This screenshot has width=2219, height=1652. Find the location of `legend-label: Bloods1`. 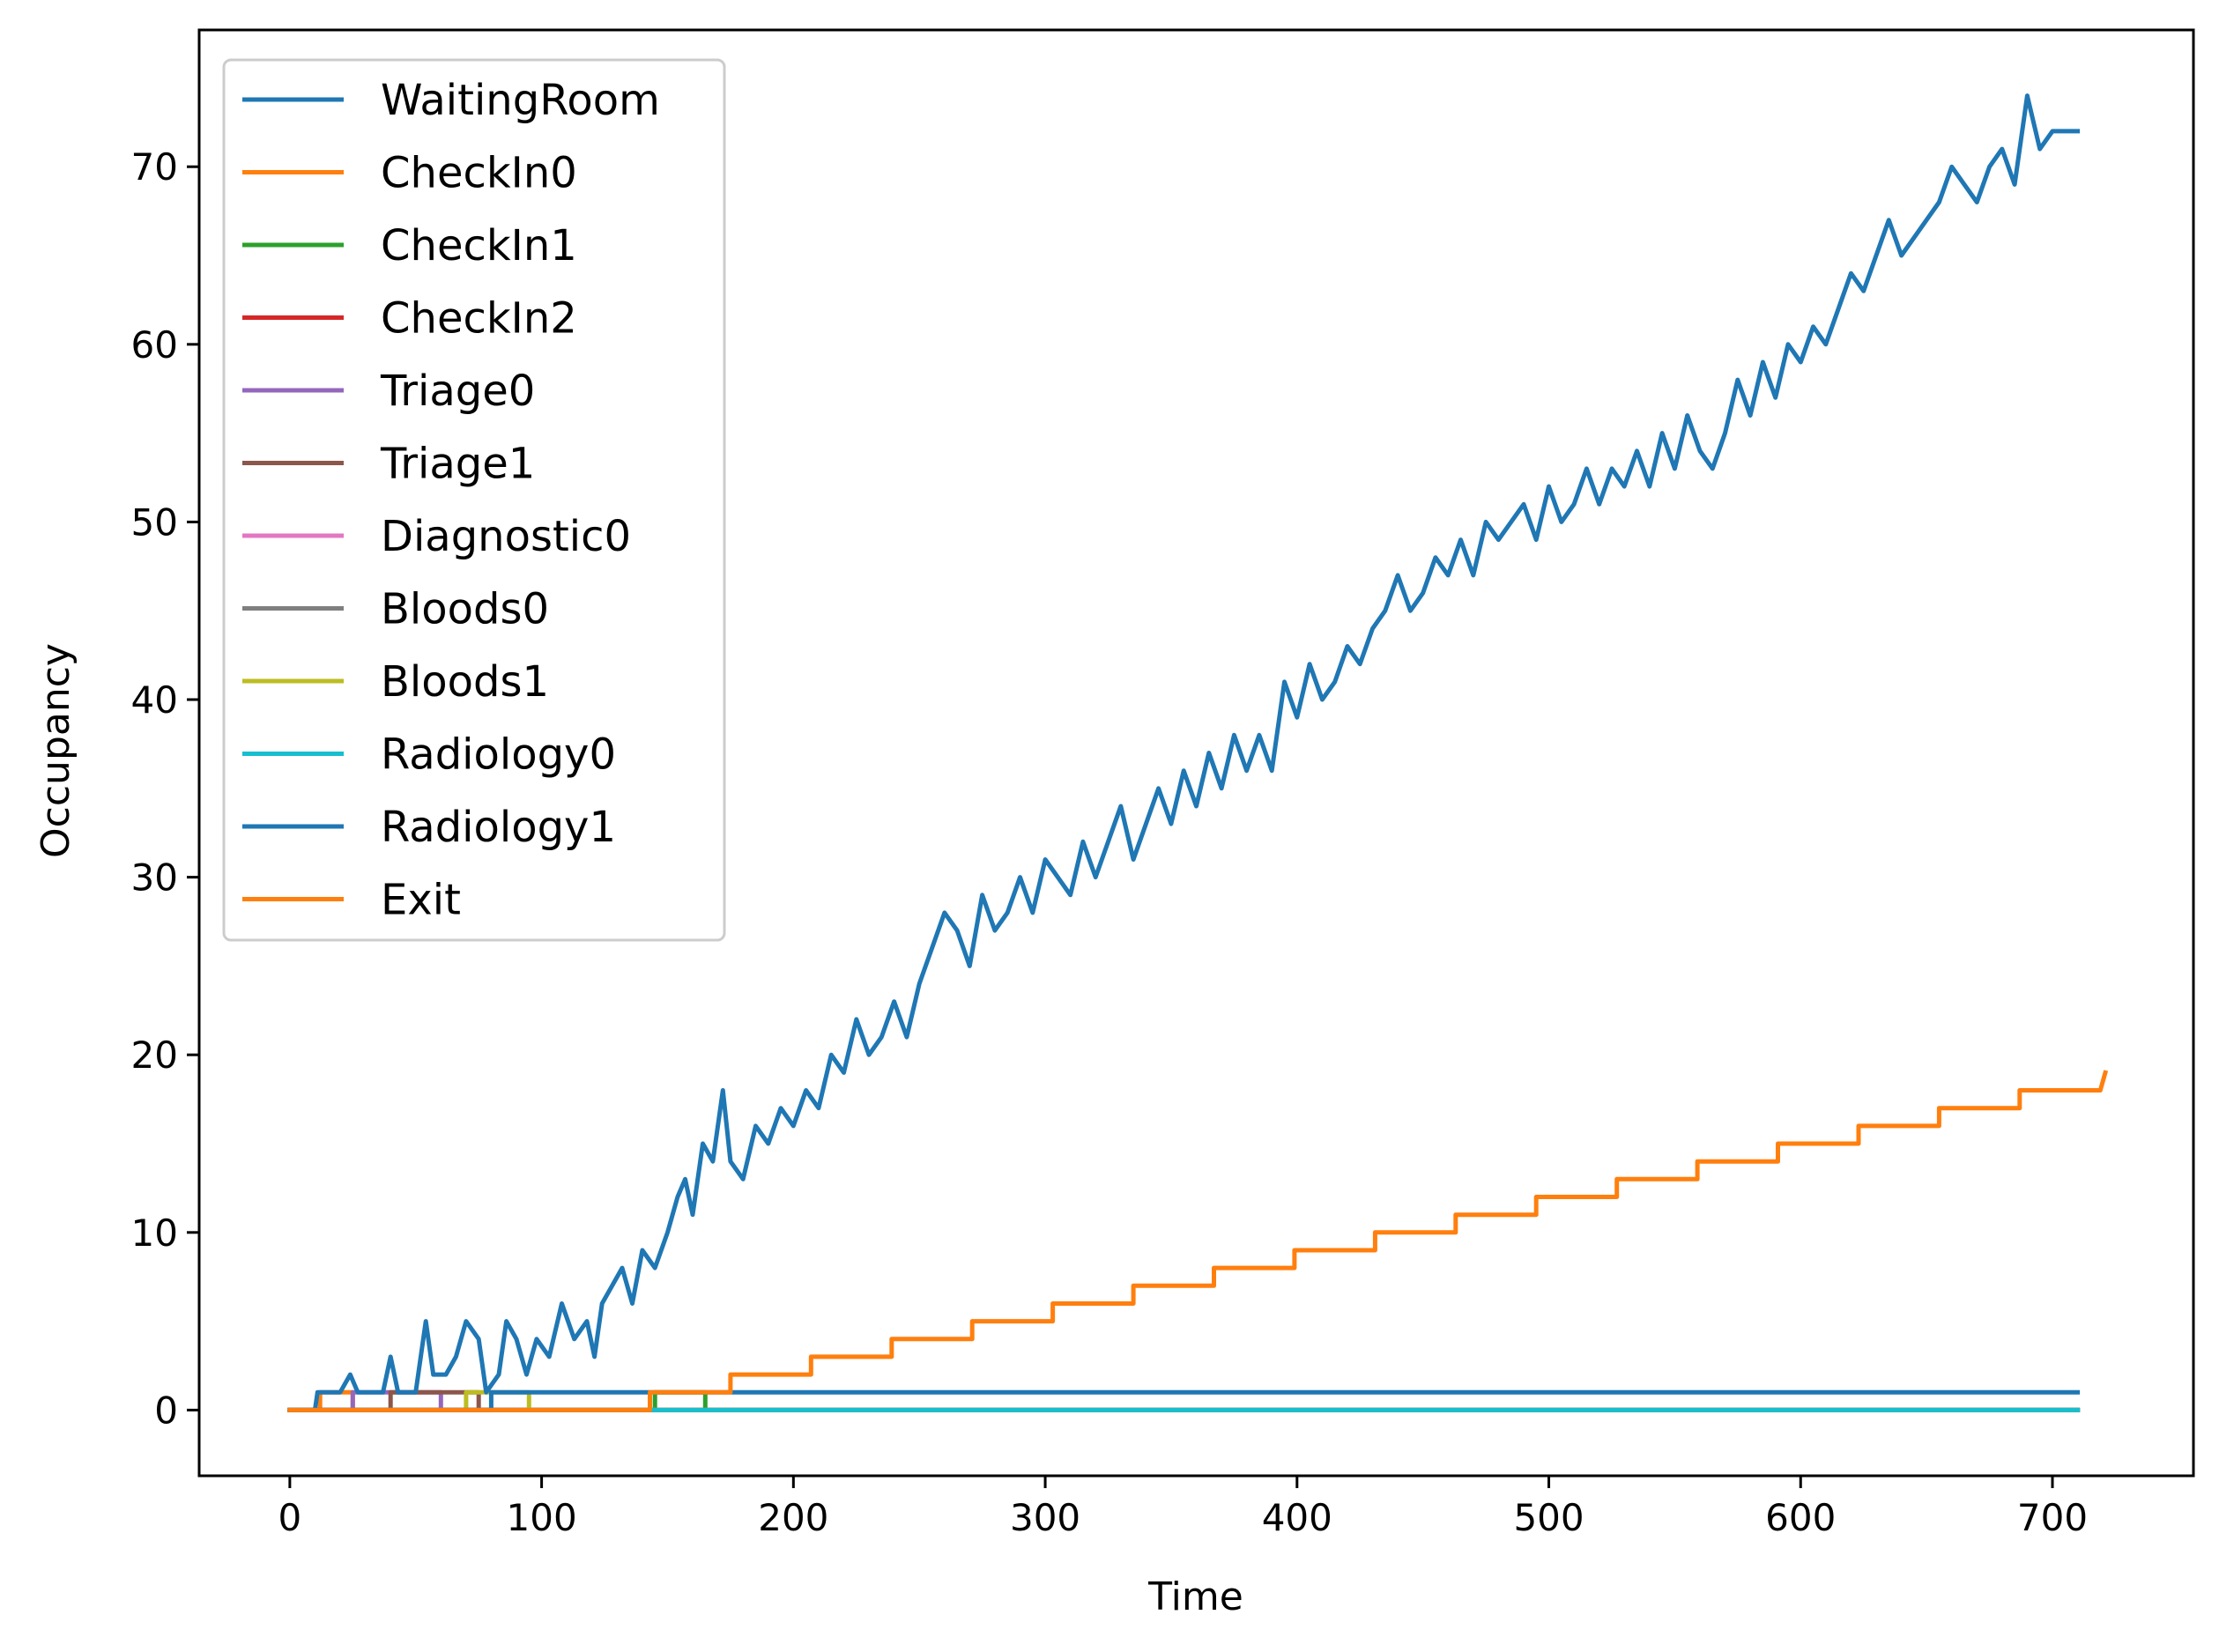

legend-label: Bloods1 is located at coordinates (465, 682).